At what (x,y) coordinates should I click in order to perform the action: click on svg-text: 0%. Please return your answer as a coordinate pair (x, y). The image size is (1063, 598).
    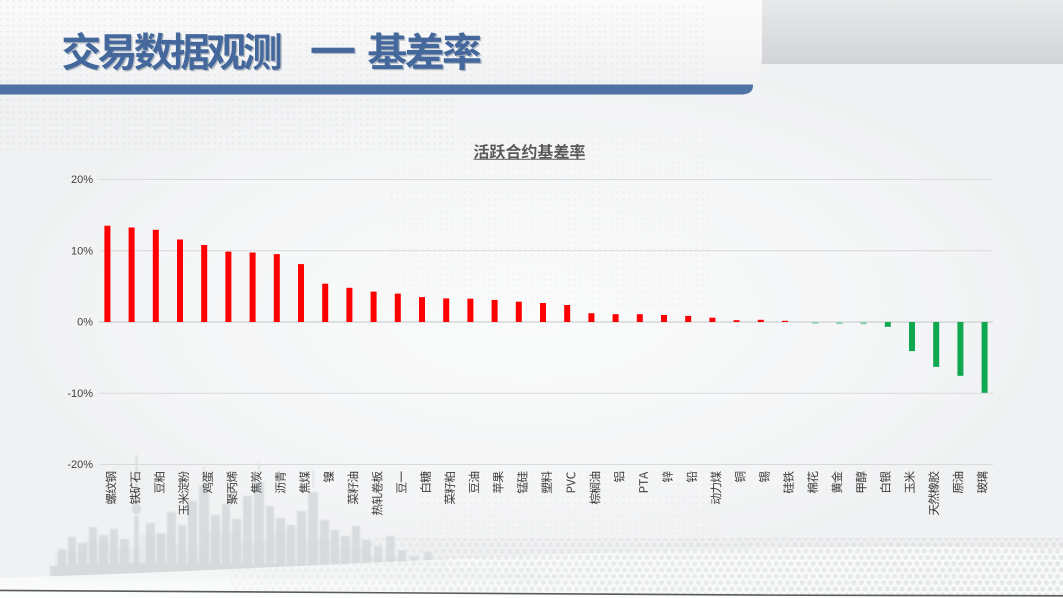
    Looking at the image, I should click on (85, 323).